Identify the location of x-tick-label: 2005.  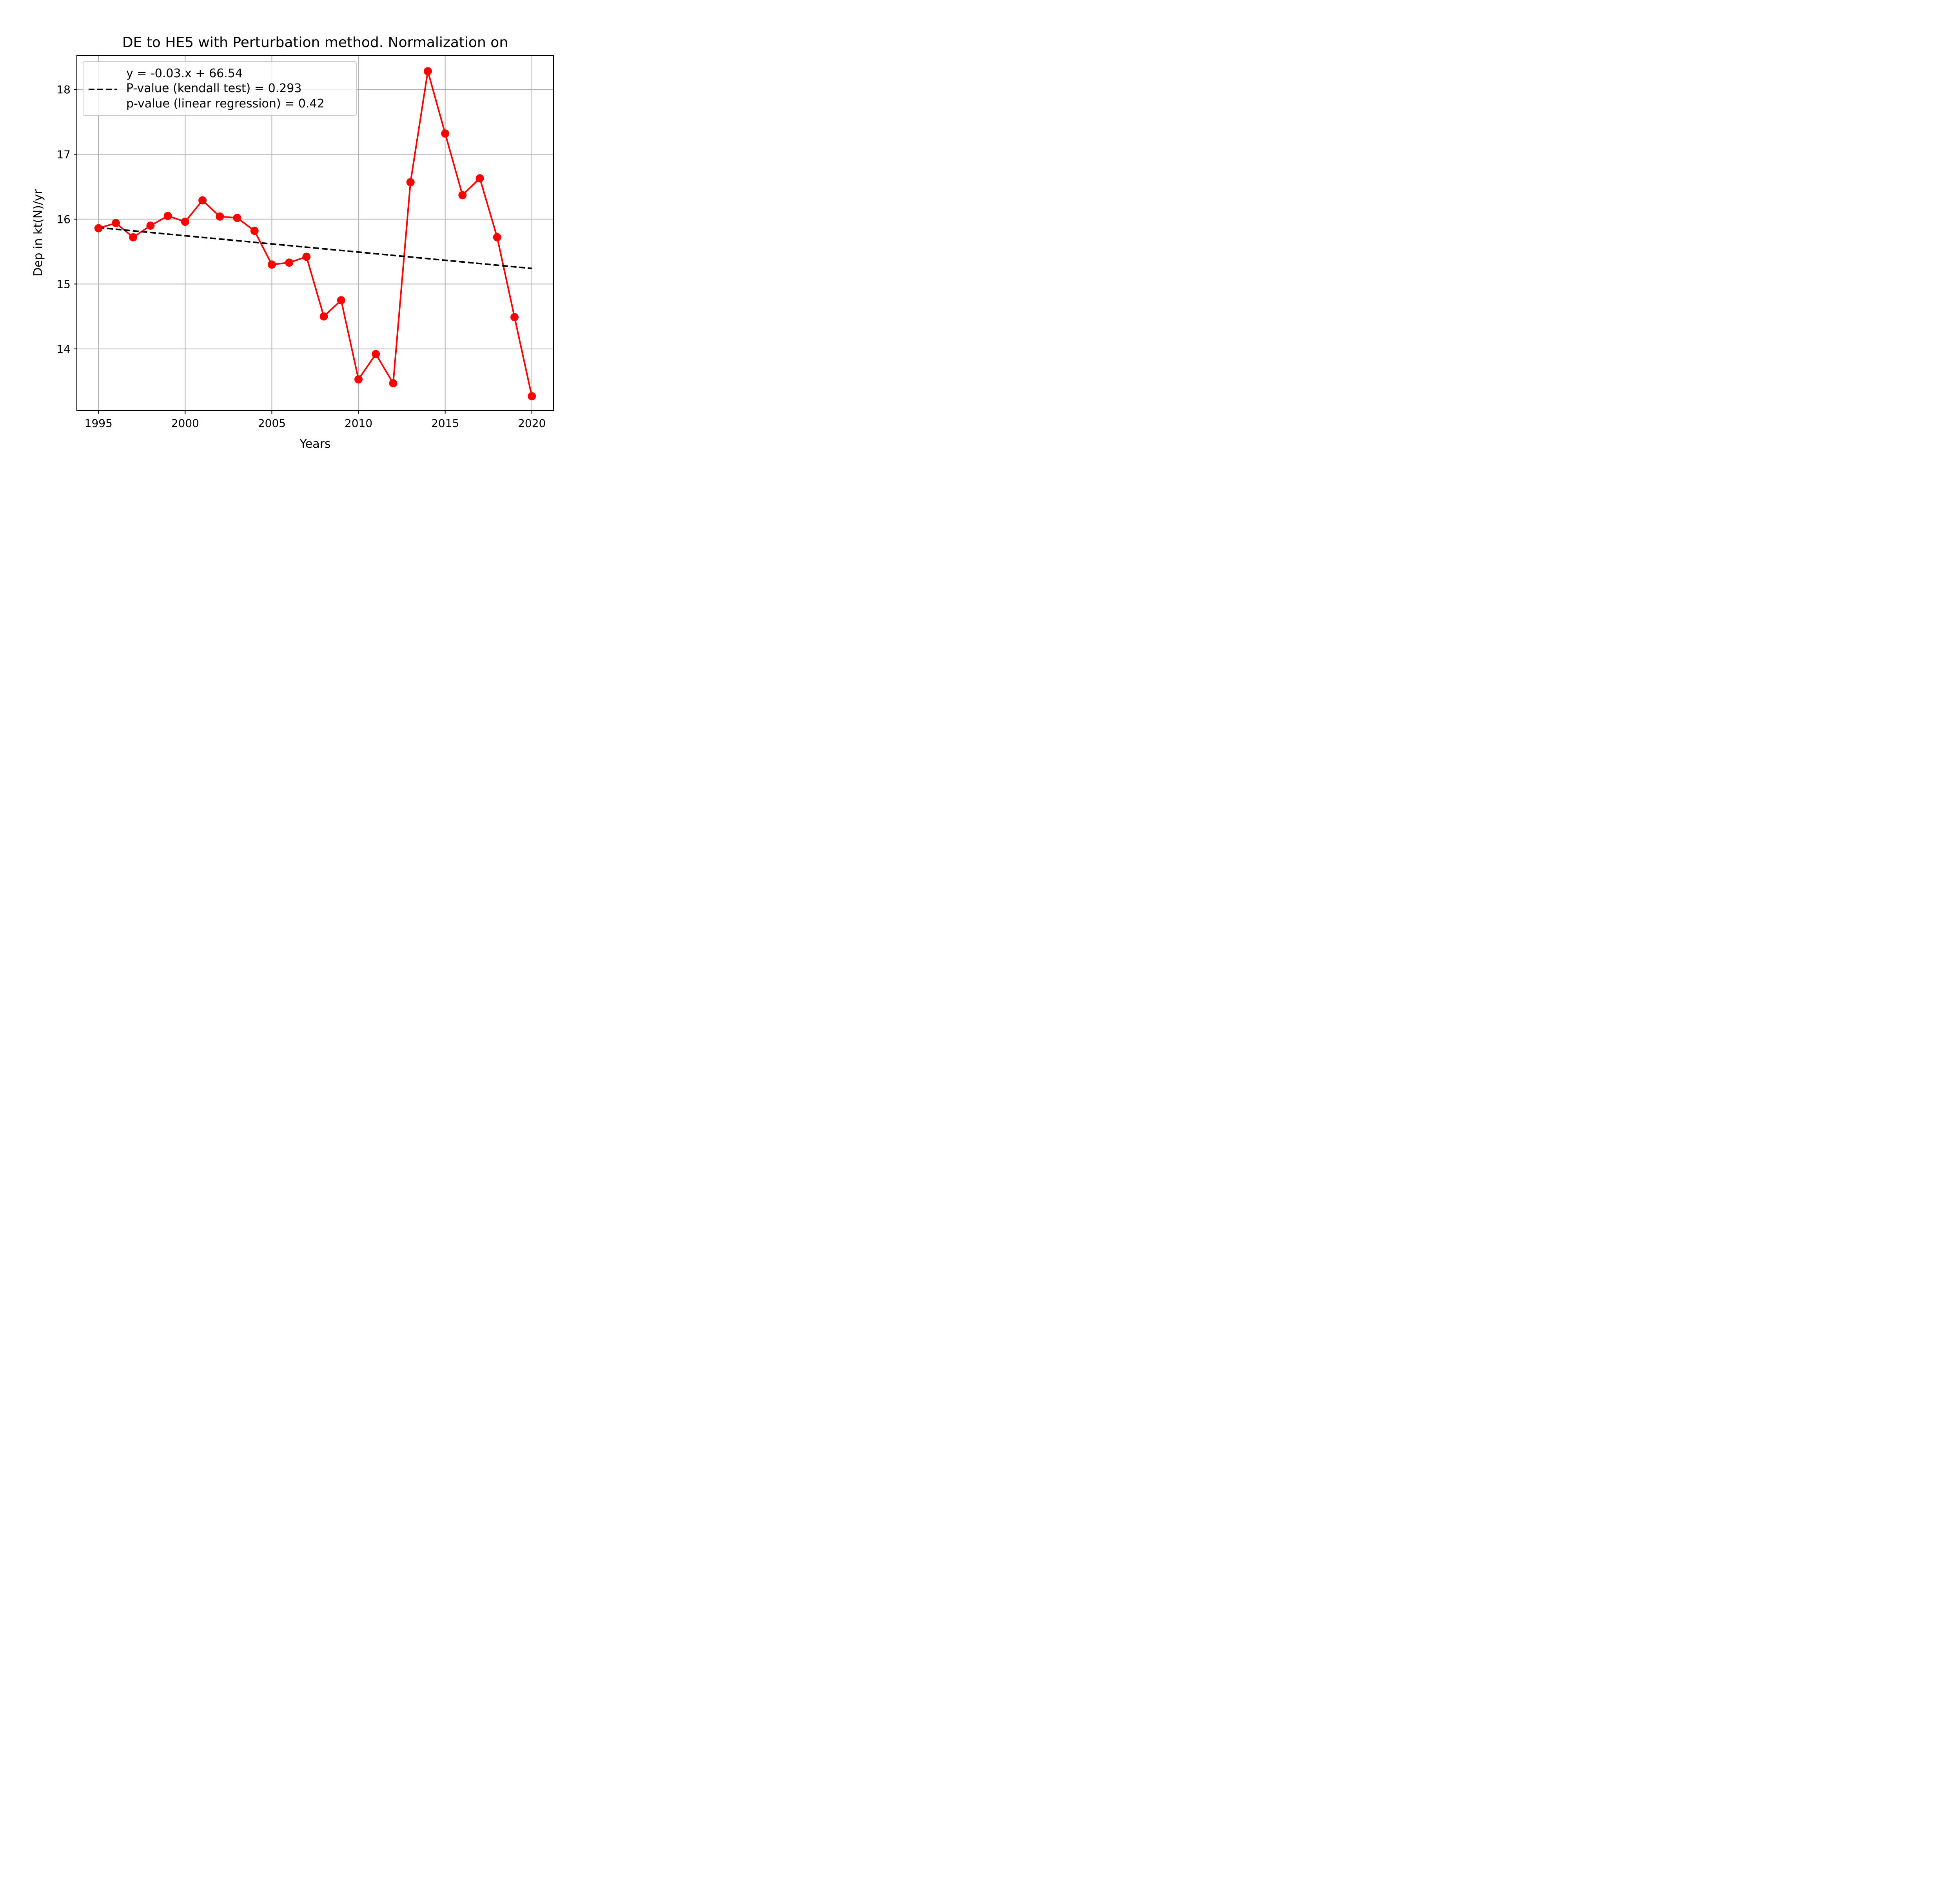
(272, 423).